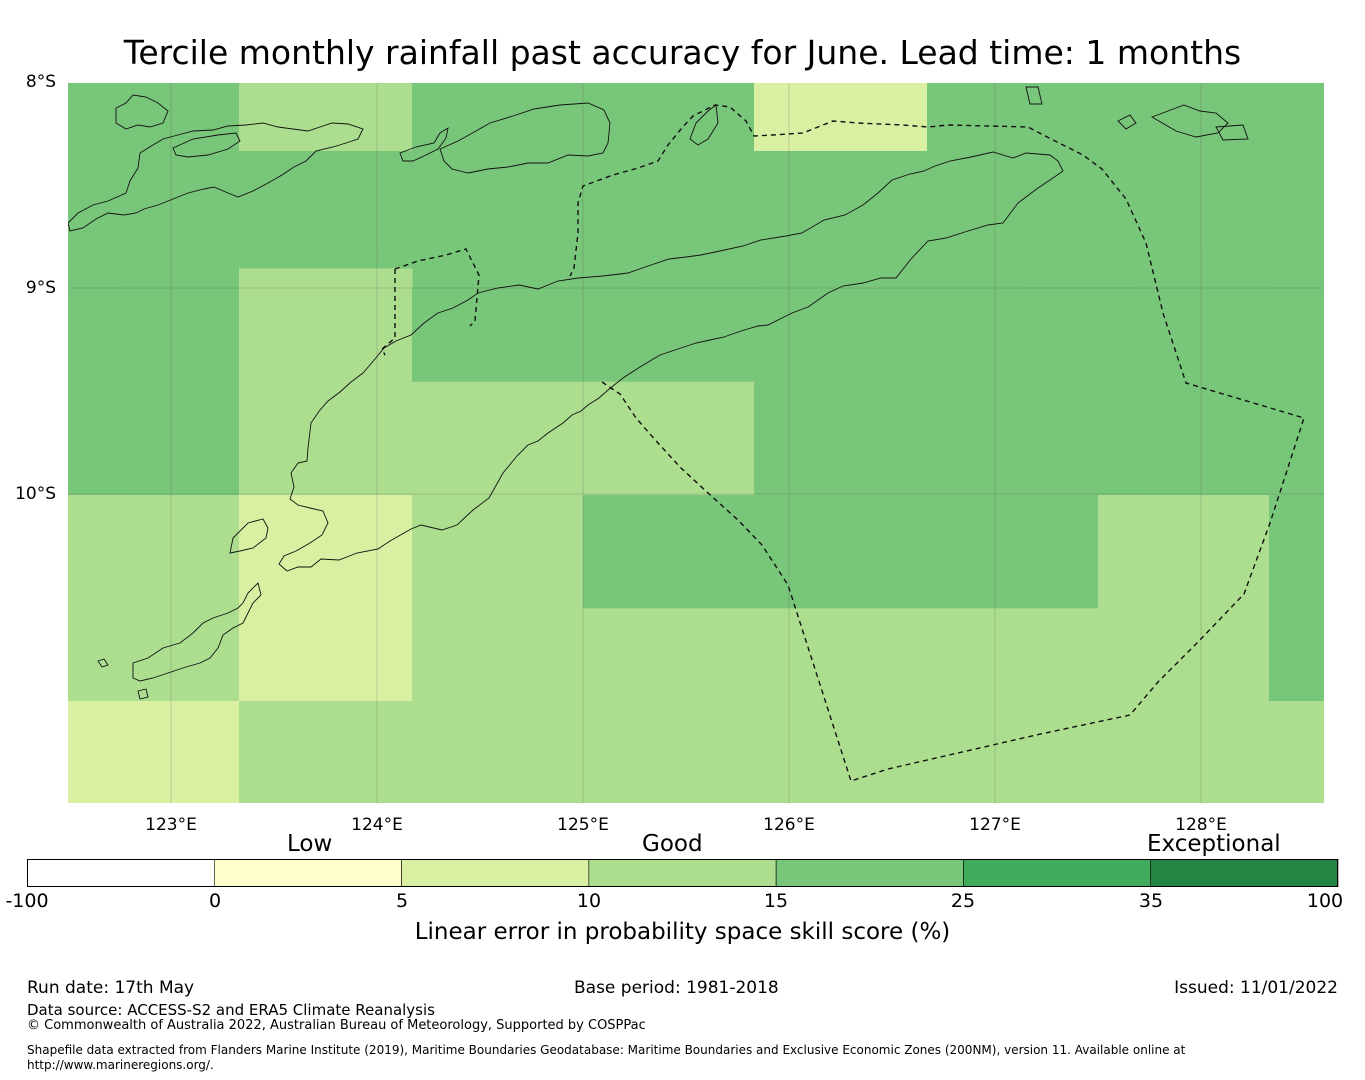 The image size is (1365, 1080). Describe the element at coordinates (1256, 988) in the screenshot. I see `issued-date: Issued: 11/01/2022` at that location.